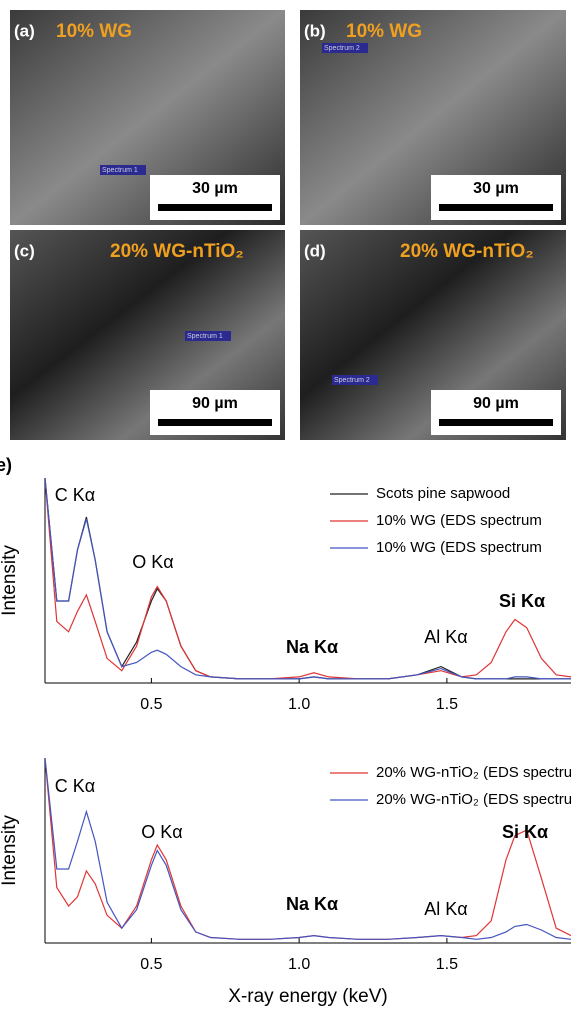 The width and height of the screenshot is (571, 1011). What do you see at coordinates (315, 30) in the screenshot?
I see `panel-label: (b)` at bounding box center [315, 30].